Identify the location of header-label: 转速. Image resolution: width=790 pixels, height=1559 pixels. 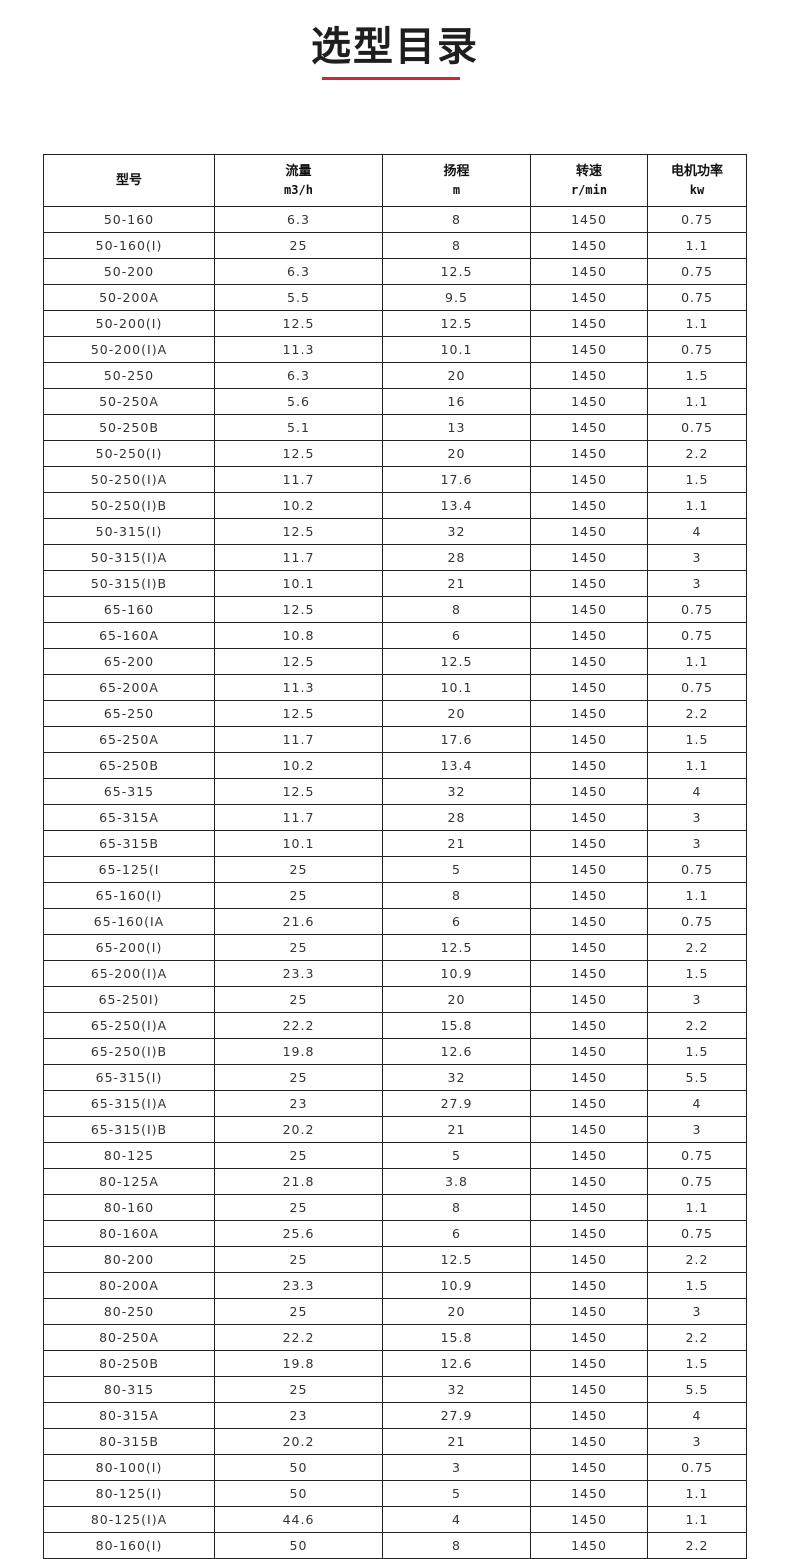
(588, 171).